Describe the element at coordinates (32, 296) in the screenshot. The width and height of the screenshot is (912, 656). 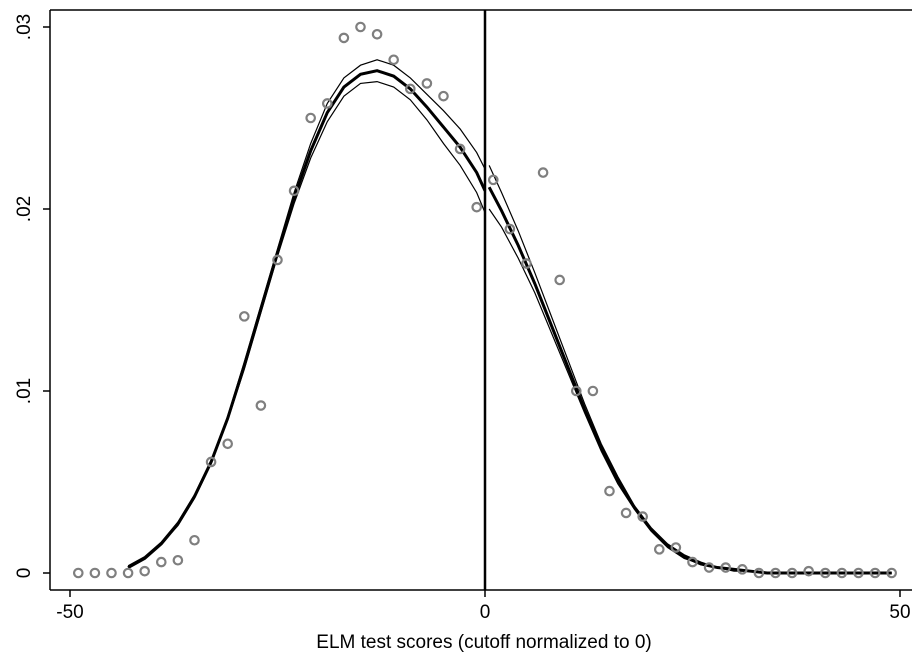
I see `y-ticks: 0 .01 .02 .03` at that location.